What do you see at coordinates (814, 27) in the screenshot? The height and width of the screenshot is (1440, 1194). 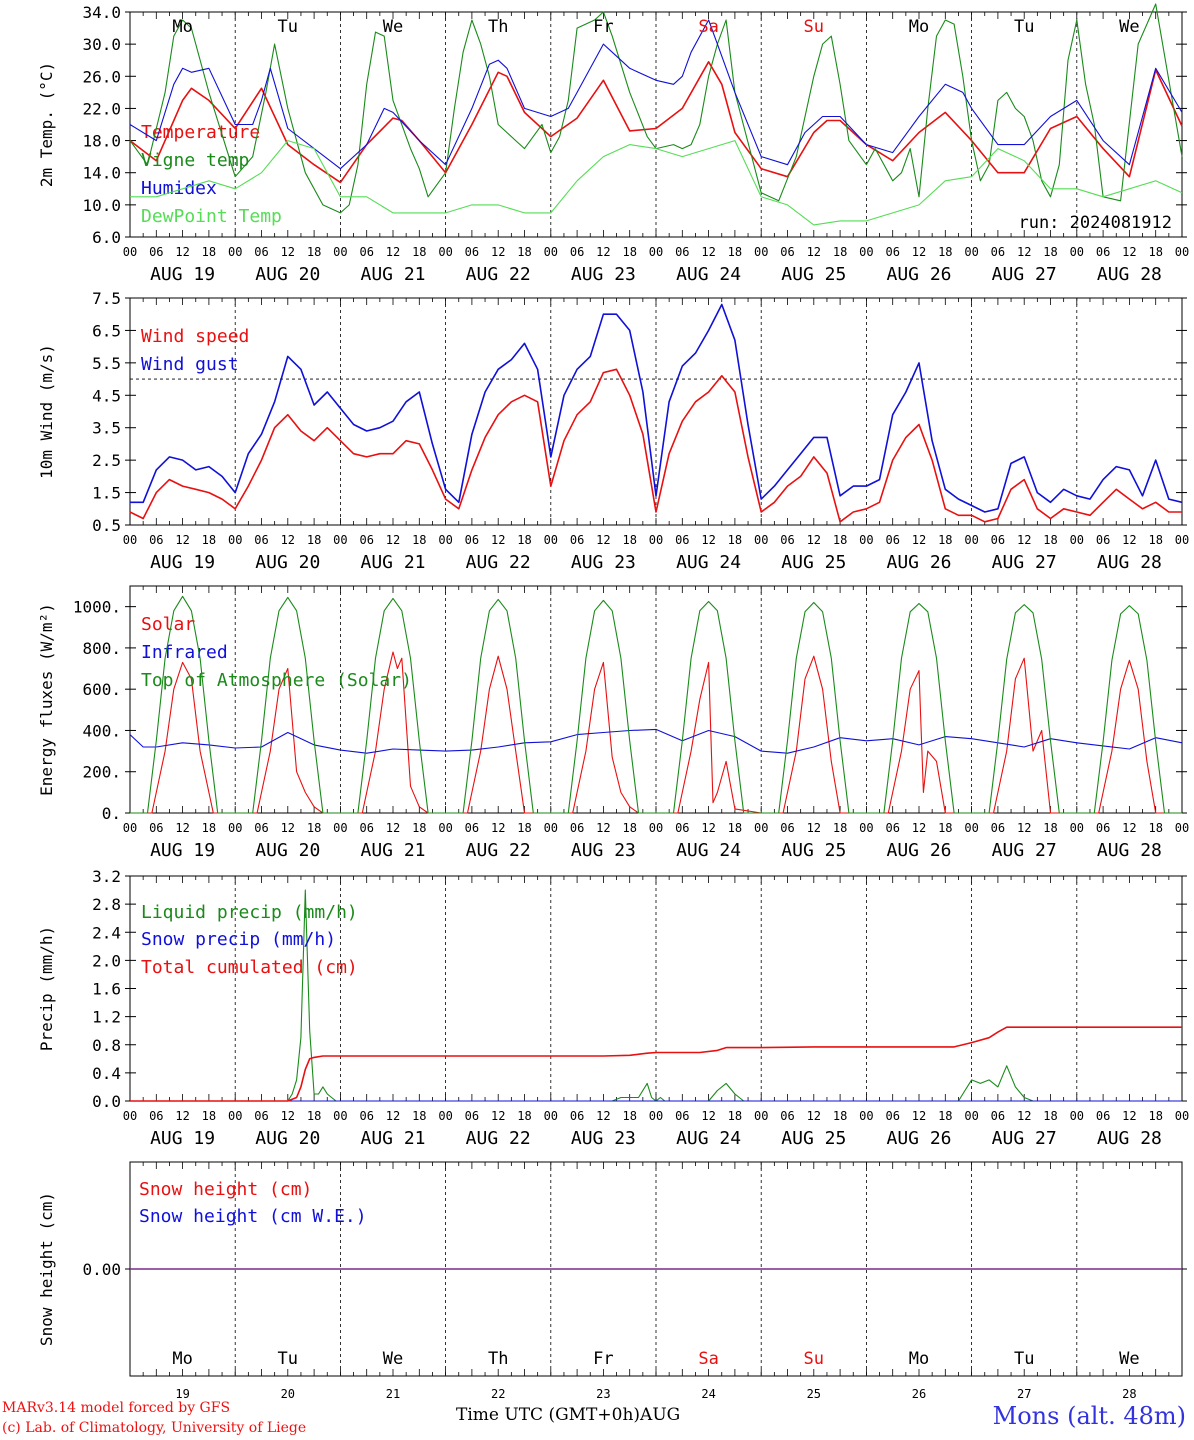 I see `day-label: Su` at bounding box center [814, 27].